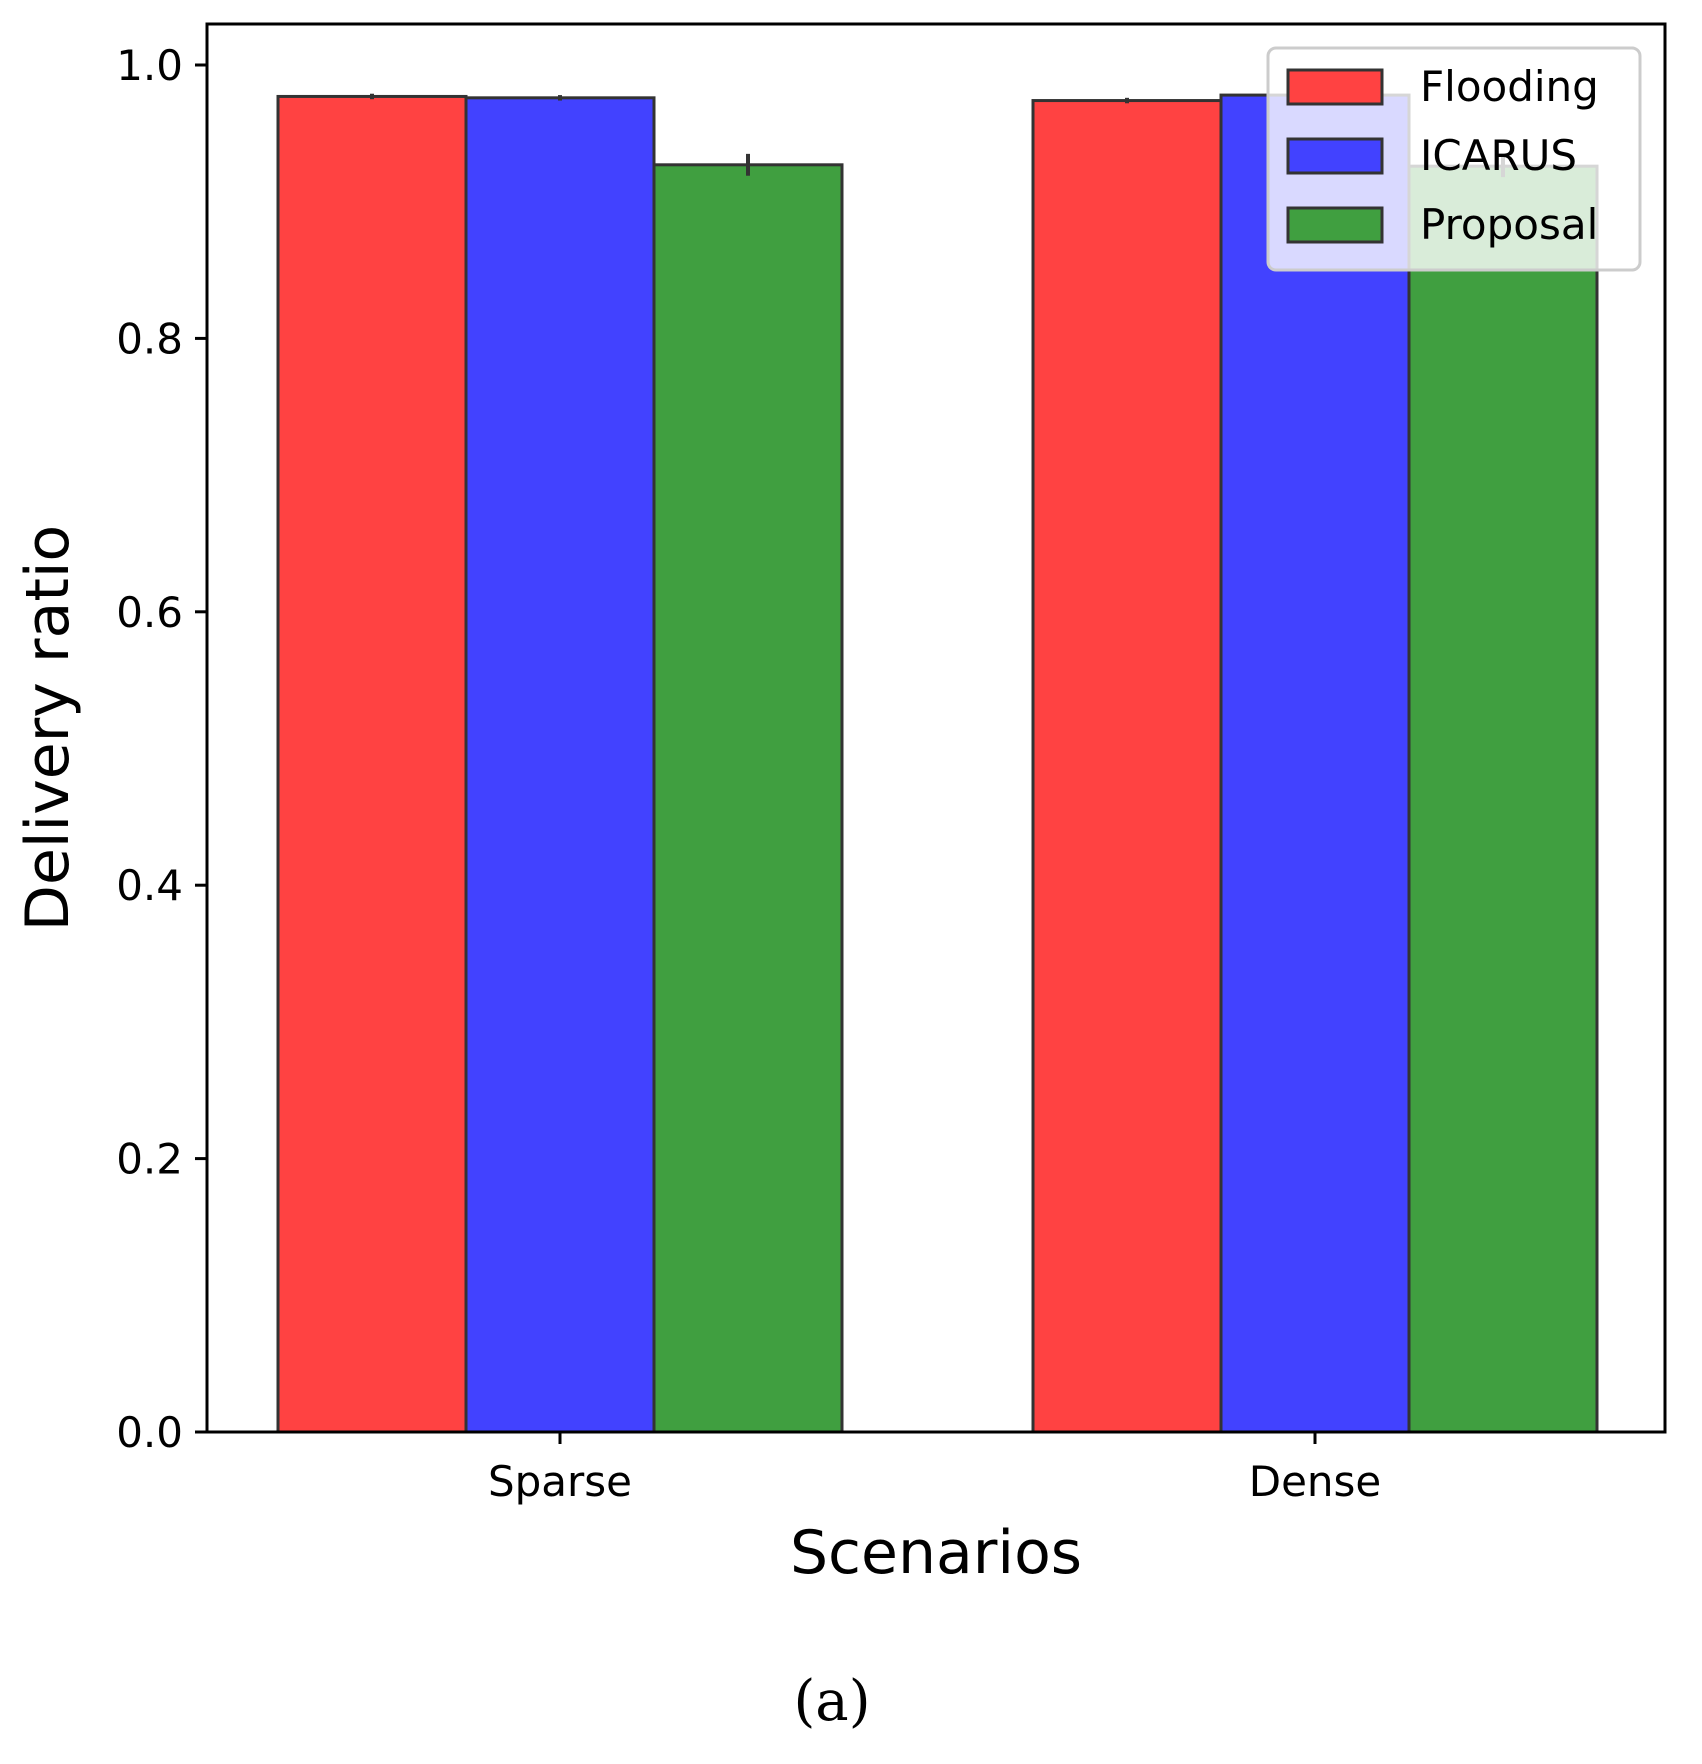 This screenshot has width=1702, height=1764. What do you see at coordinates (1315, 1481) in the screenshot?
I see `x-tick-label-dense: Dense` at bounding box center [1315, 1481].